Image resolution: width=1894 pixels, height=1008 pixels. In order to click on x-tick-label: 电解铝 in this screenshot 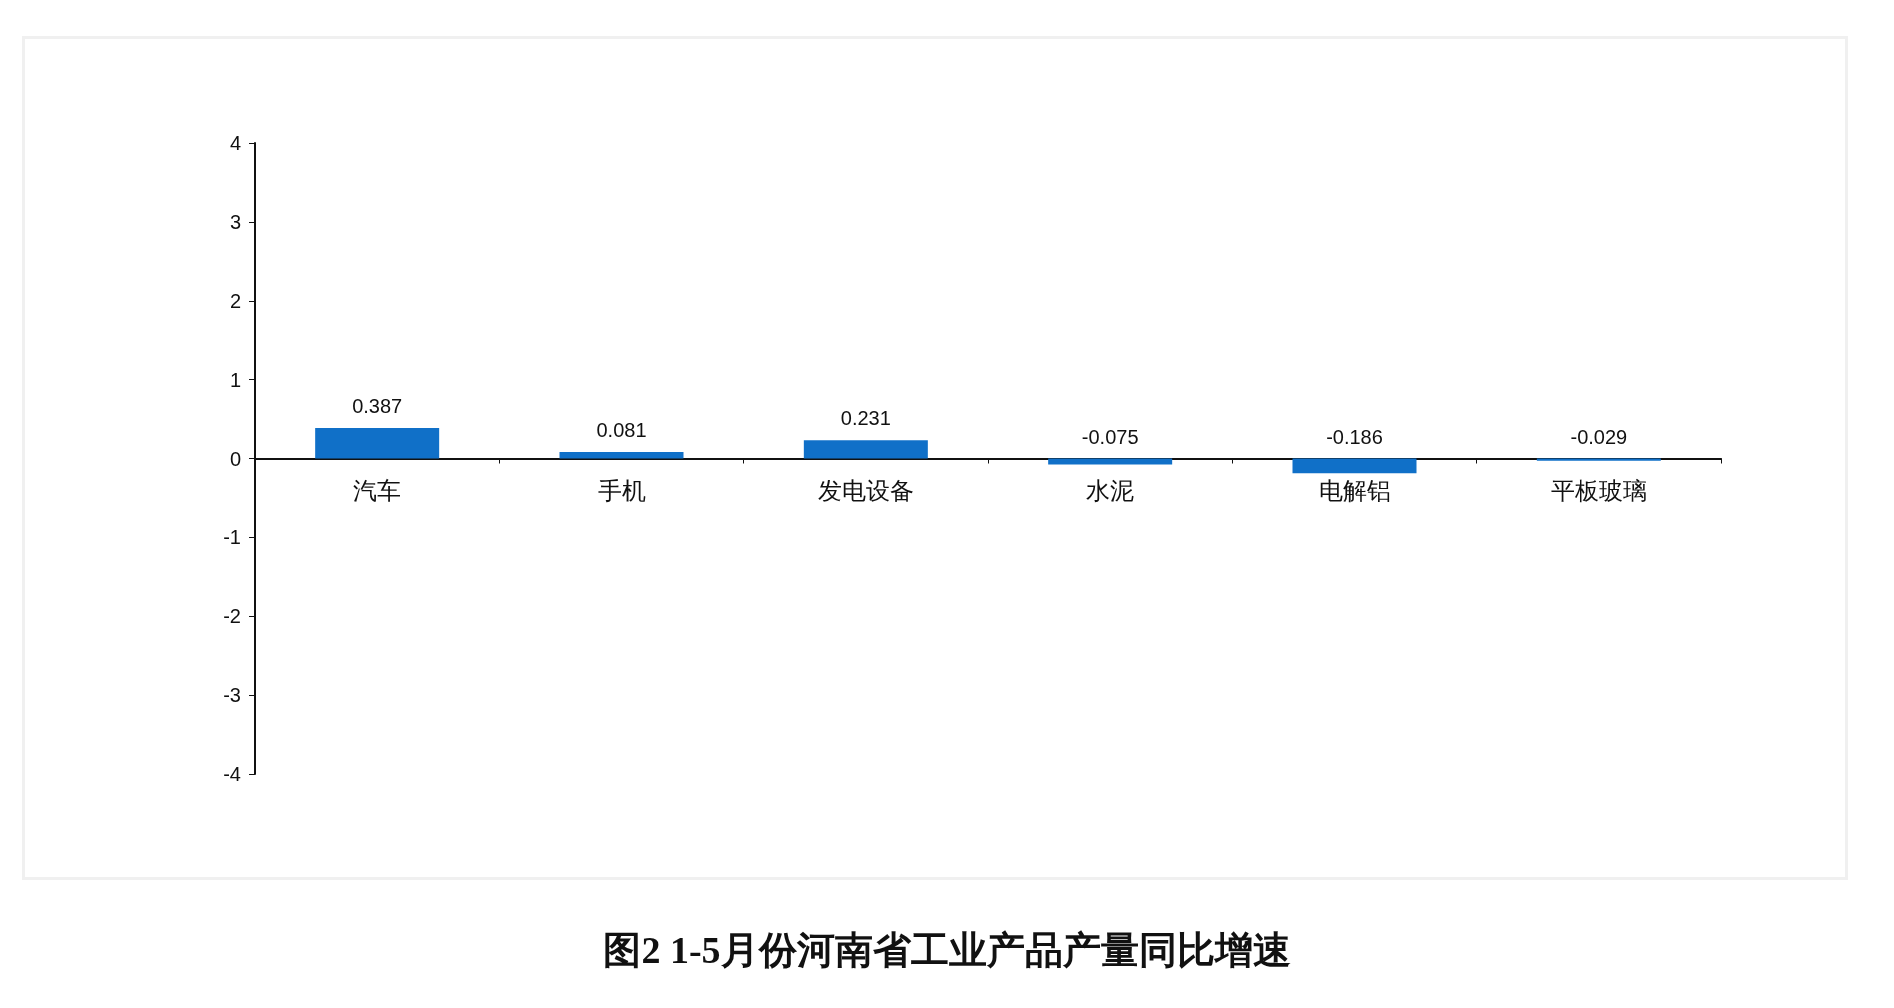, I will do `click(1354, 490)`.